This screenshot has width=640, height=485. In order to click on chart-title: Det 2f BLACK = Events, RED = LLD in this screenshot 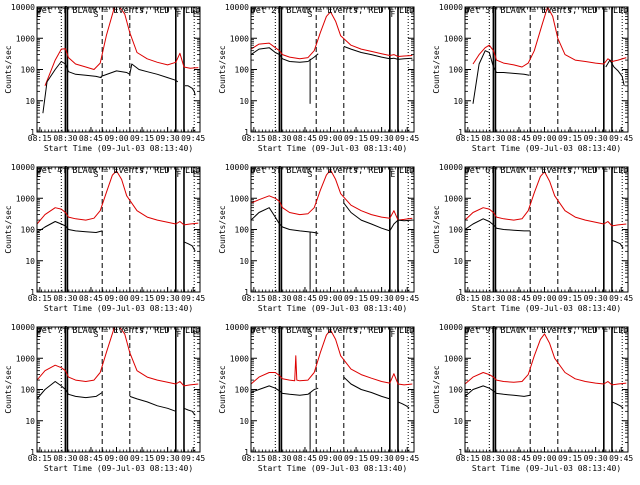, I will do `click(333, 11)`.